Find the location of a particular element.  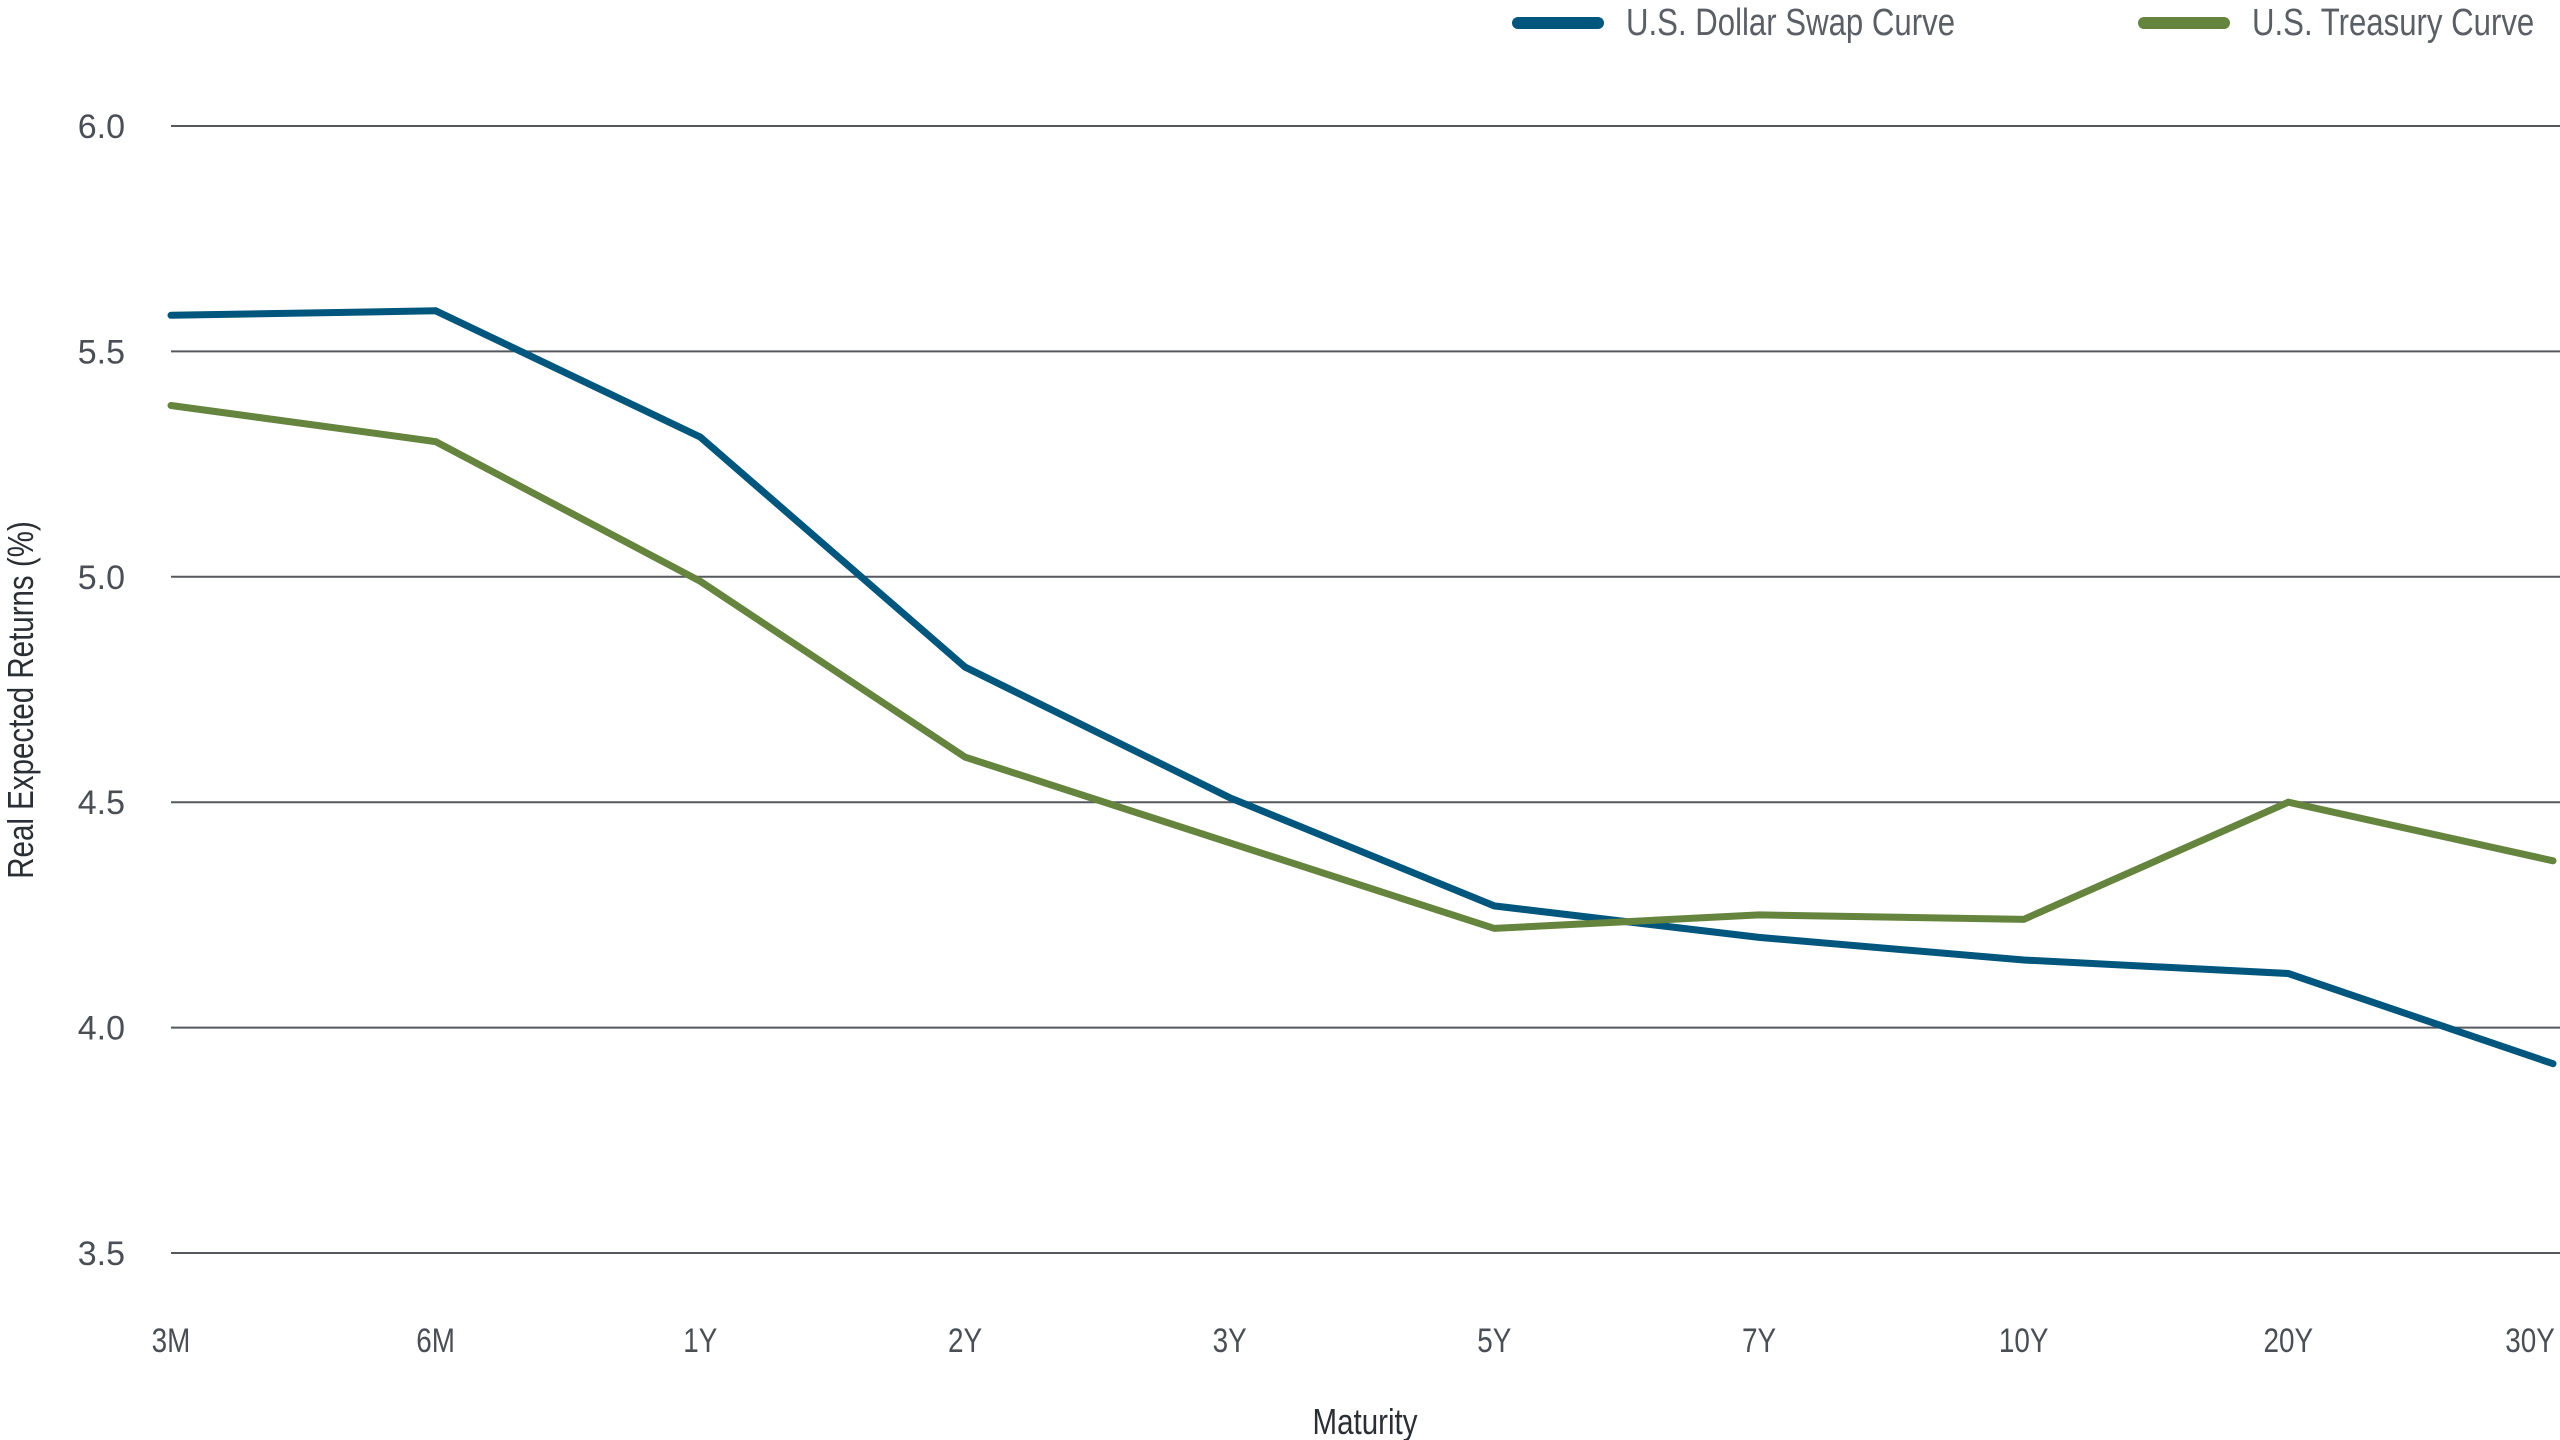

x-tick-label: 3M is located at coordinates (171, 1340).